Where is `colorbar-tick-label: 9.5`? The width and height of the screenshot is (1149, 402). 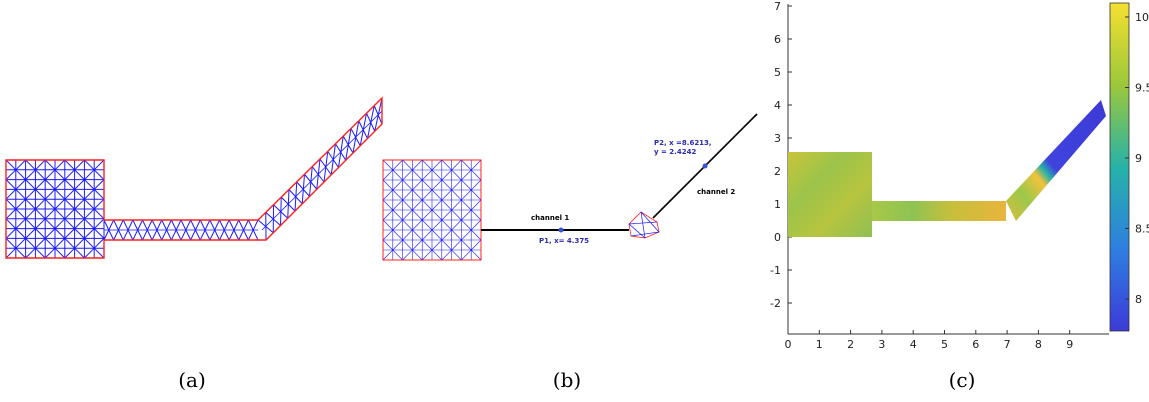
colorbar-tick-label: 9.5 is located at coordinates (1142, 88).